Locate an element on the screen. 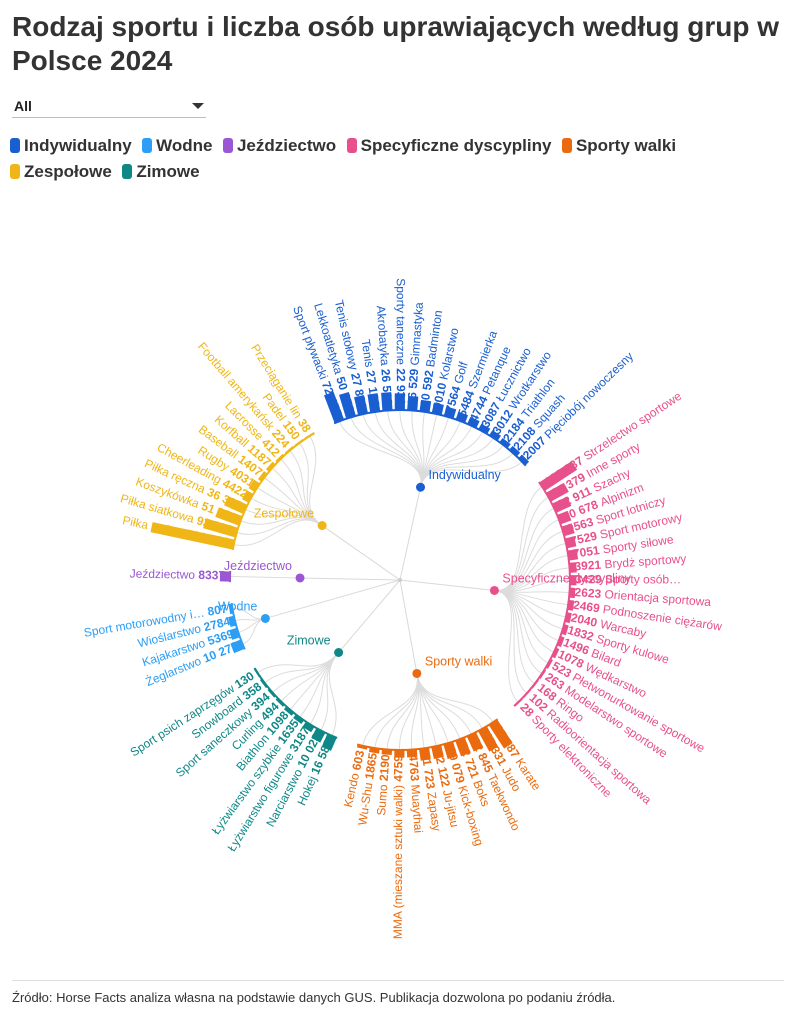 This screenshot has height=1018, width=794. leaf-value: 3429 is located at coordinates (590, 579).